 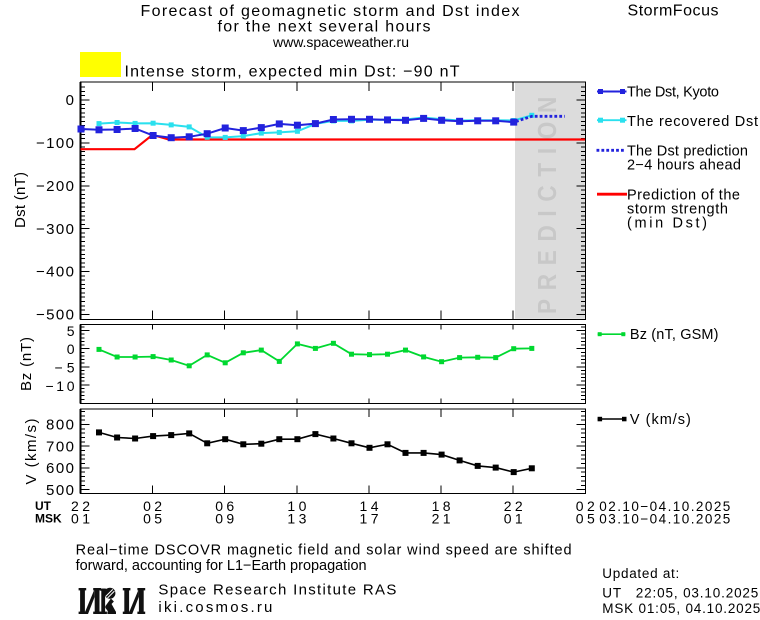 I want to click on svg-text: www.spaceweather.ru, so click(x=340, y=42).